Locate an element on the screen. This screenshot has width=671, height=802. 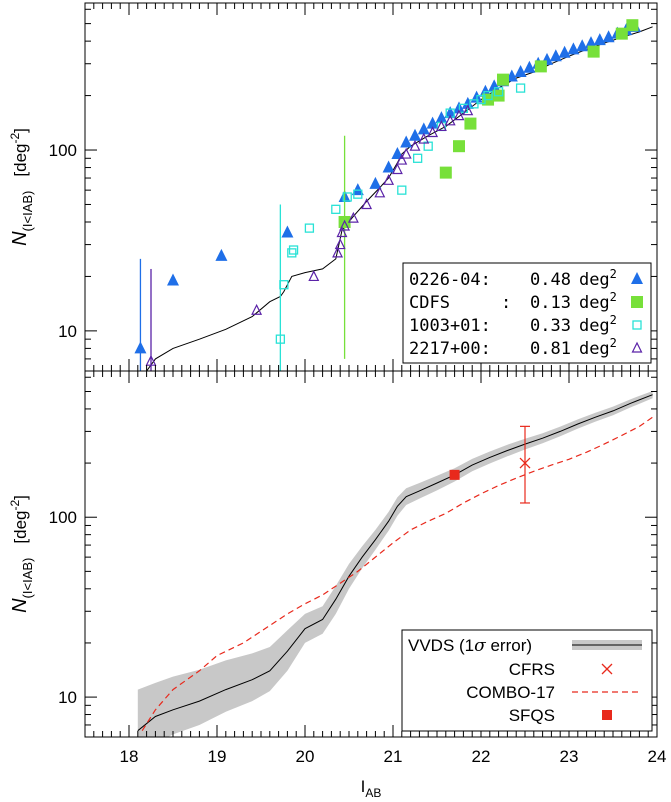
x-tick-label: 23 is located at coordinates (569, 756).